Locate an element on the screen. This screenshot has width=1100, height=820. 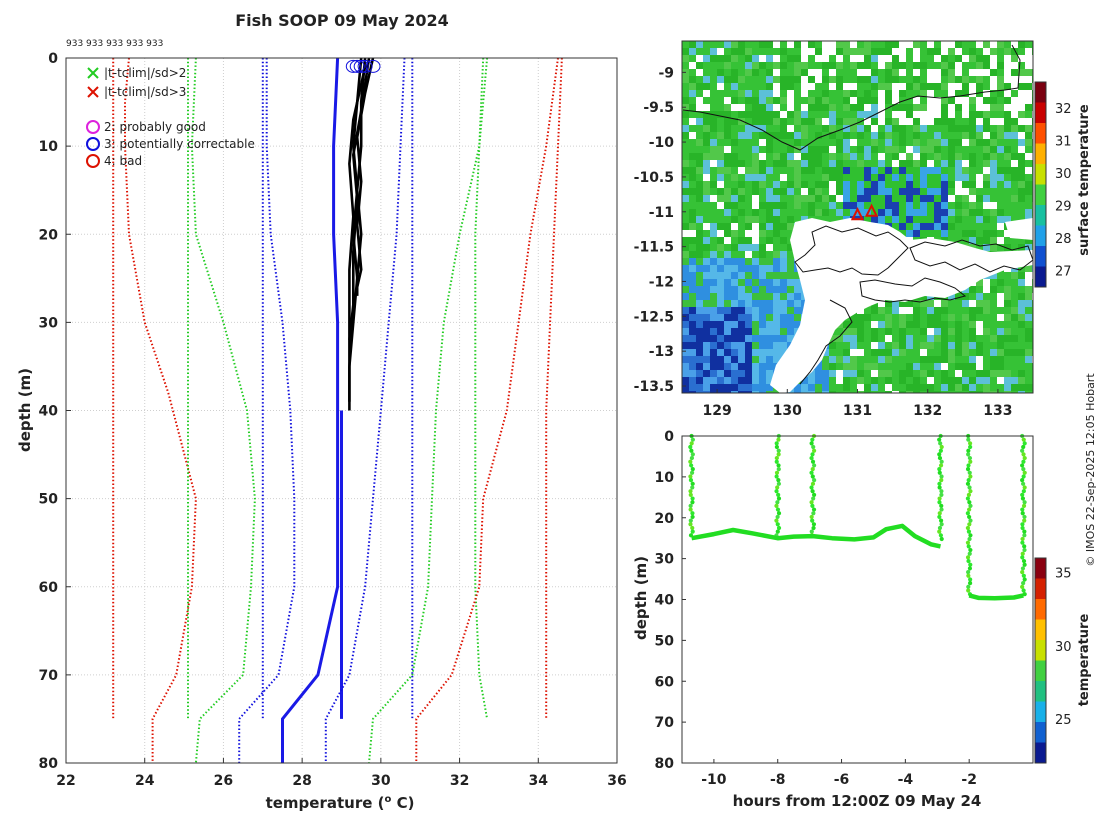
profile-ytick-label: 70 is located at coordinates (49, 676).